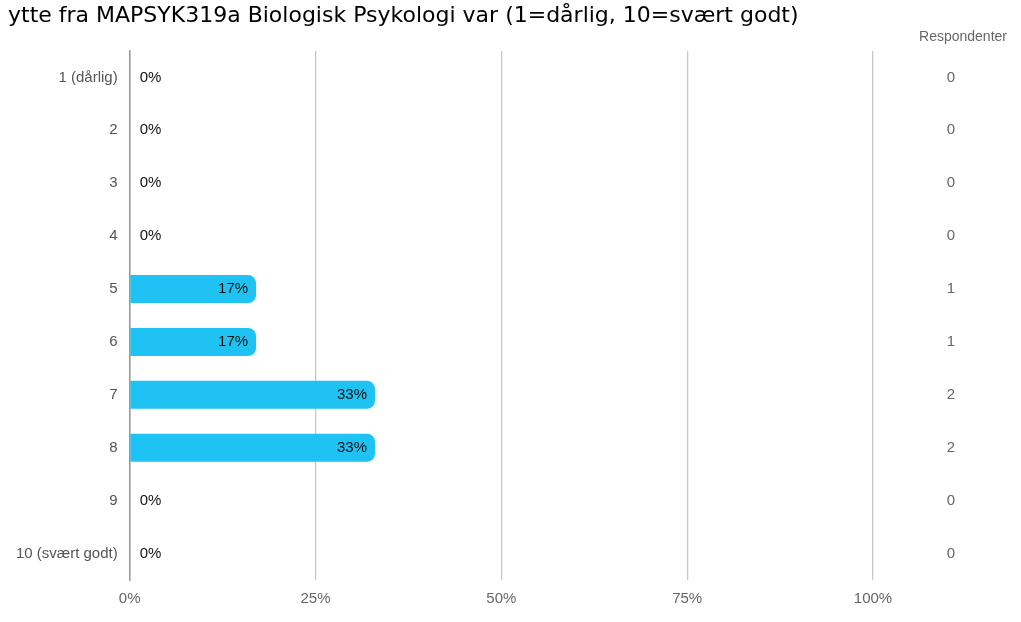 The image size is (1021, 622). What do you see at coordinates (66, 552) in the screenshot?
I see `y-tick-label: 10 (svært godt)` at bounding box center [66, 552].